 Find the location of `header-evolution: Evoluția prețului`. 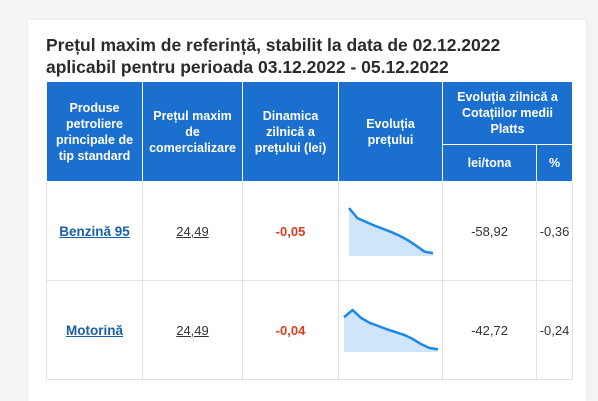

header-evolution: Evoluția prețului is located at coordinates (390, 131).